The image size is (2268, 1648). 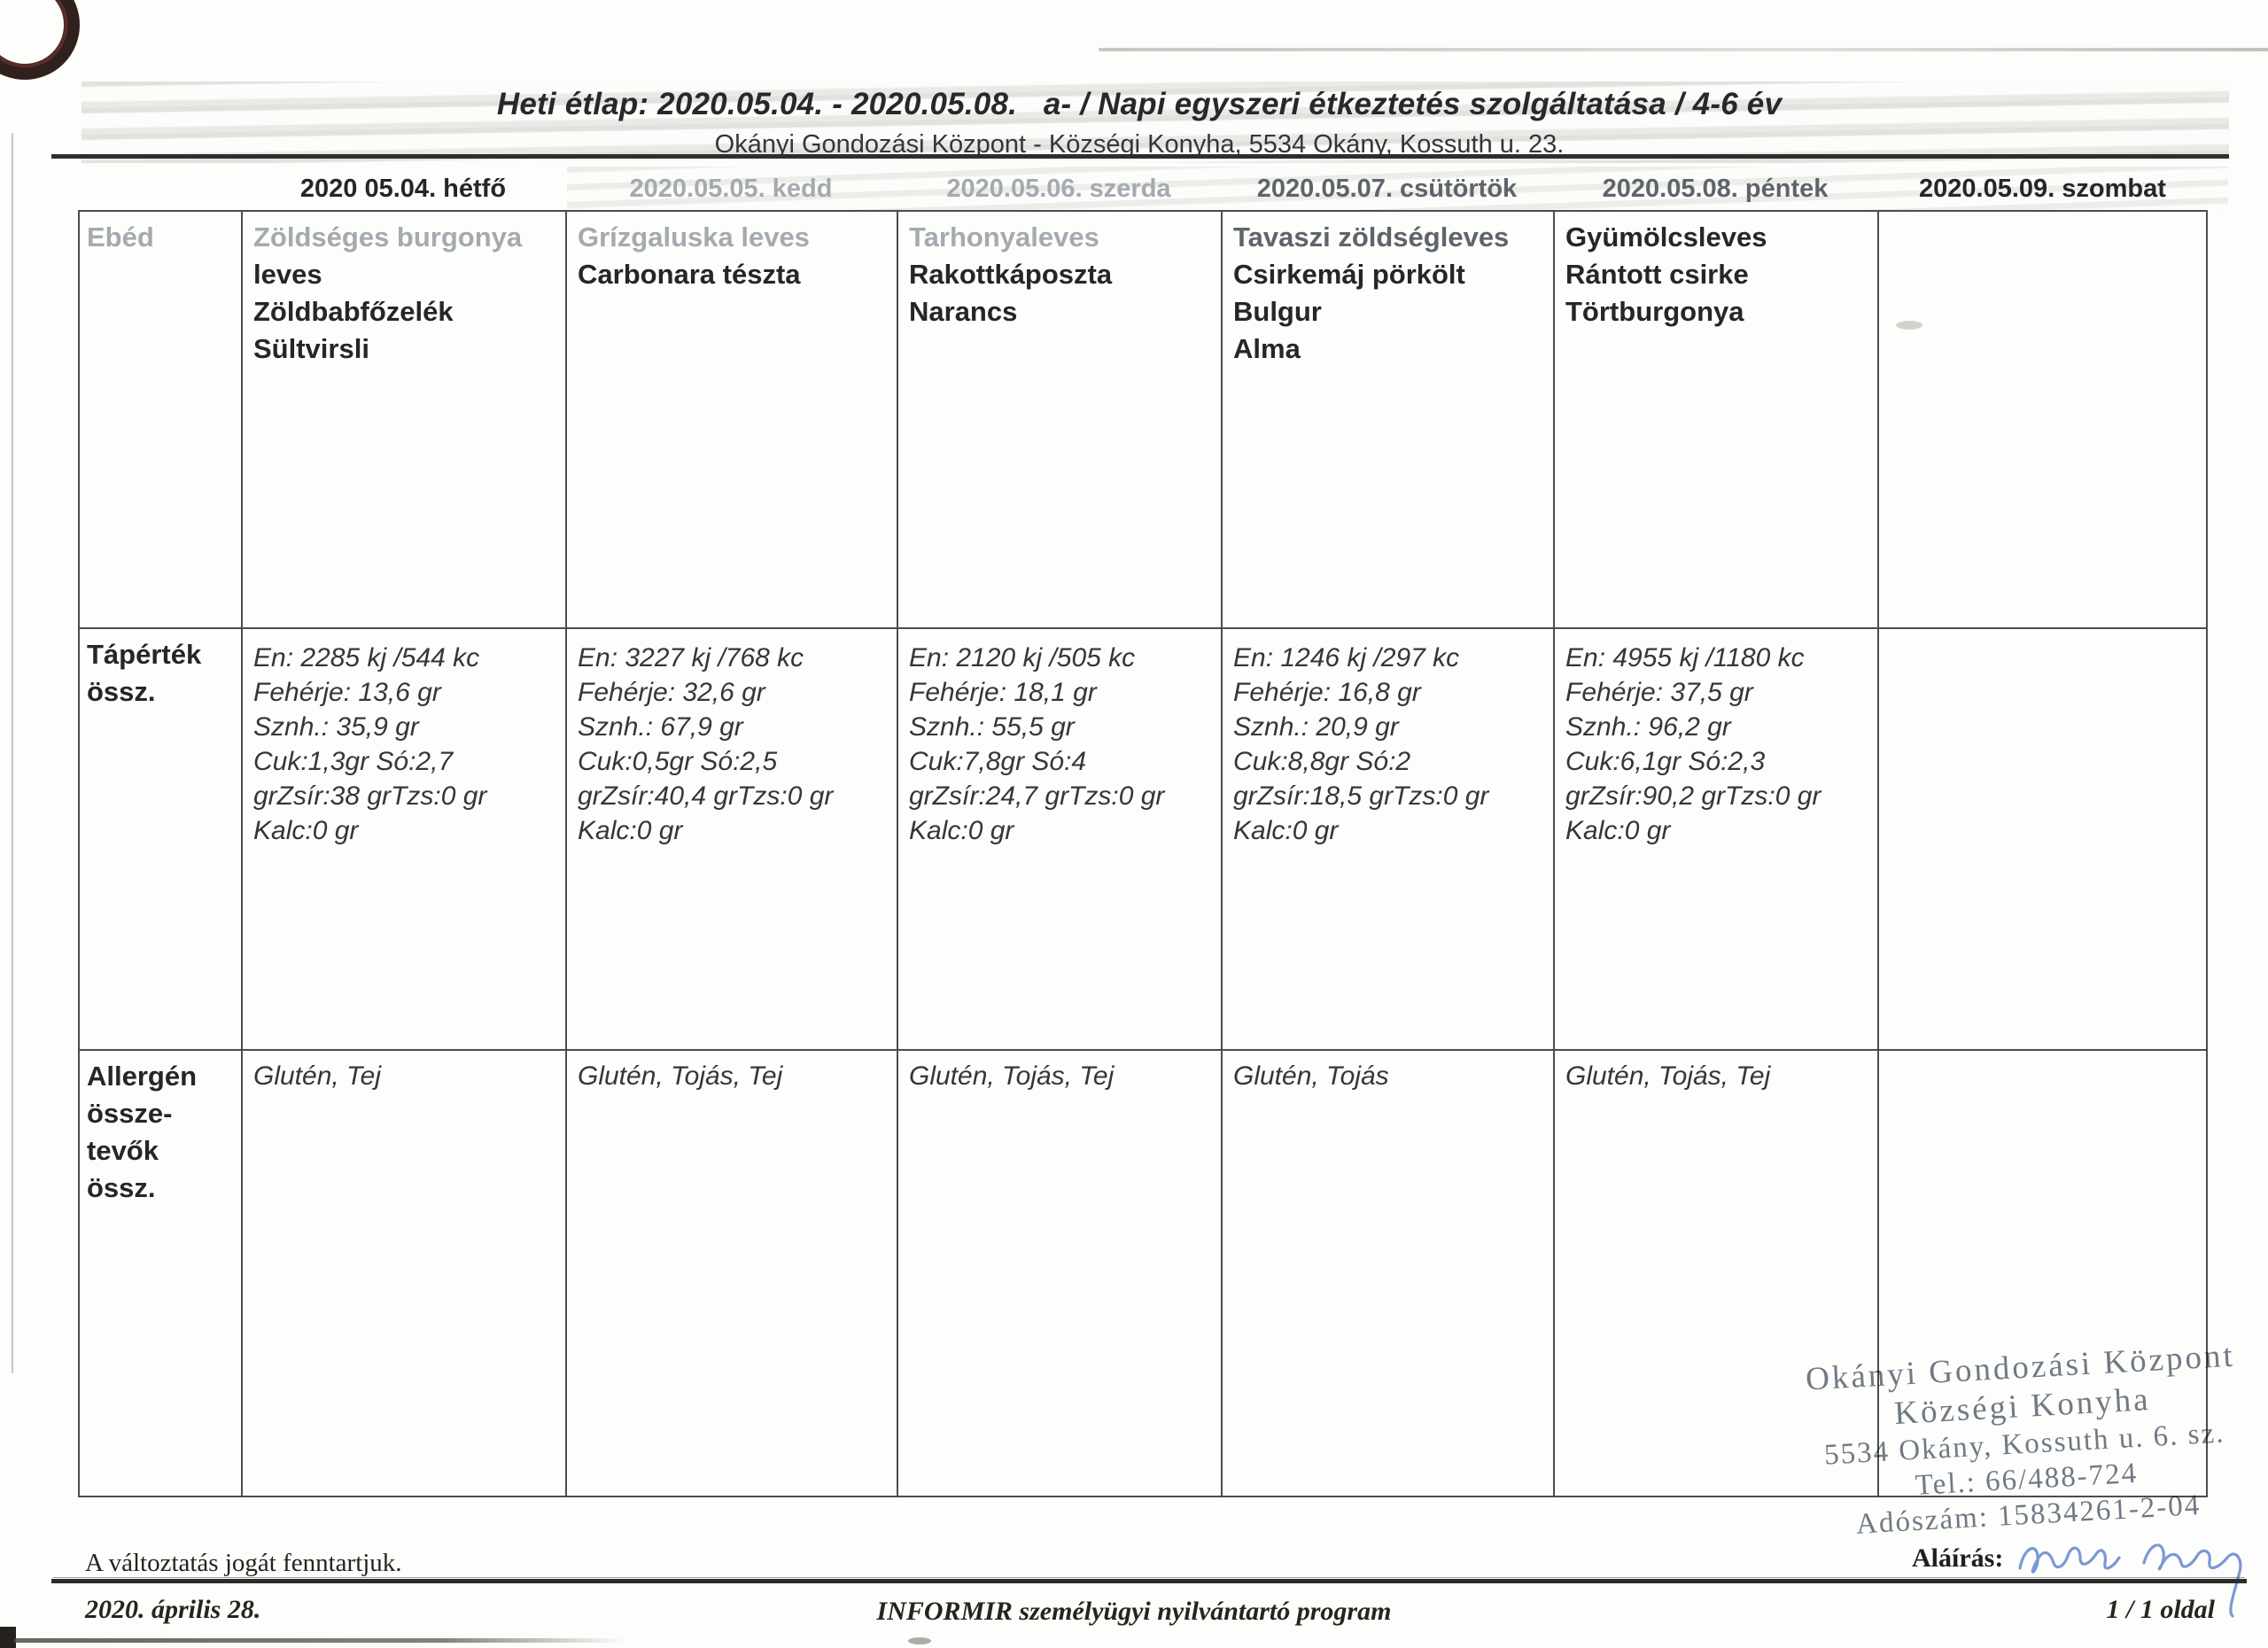 I want to click on allergen-cell-csutortok: Glutén, Tojás, so click(x=1387, y=1274).